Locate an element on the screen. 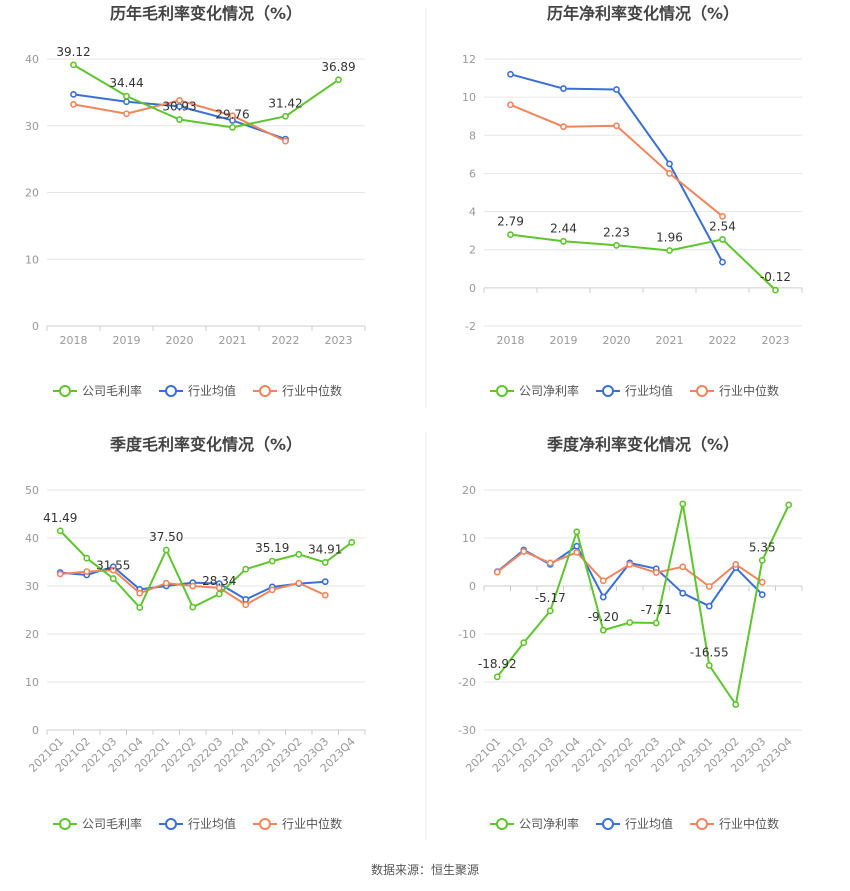  x-tick-label: 2018 is located at coordinates (511, 340).